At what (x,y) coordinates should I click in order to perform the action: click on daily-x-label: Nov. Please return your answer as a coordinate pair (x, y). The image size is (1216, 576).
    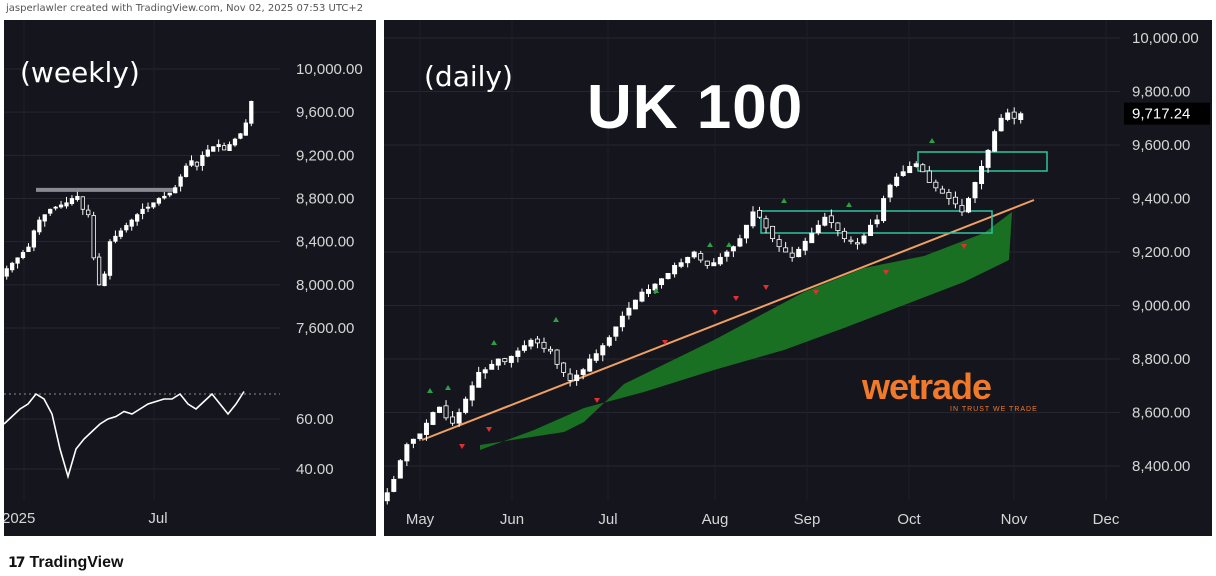
    Looking at the image, I should click on (1014, 519).